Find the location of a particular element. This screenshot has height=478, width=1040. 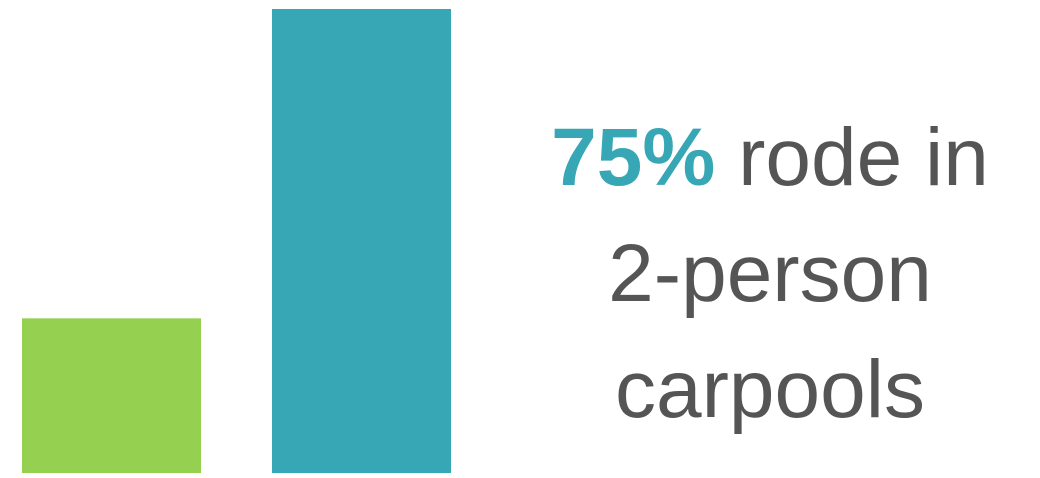

callout-line-1: 75% rode in is located at coordinates (770, 158).